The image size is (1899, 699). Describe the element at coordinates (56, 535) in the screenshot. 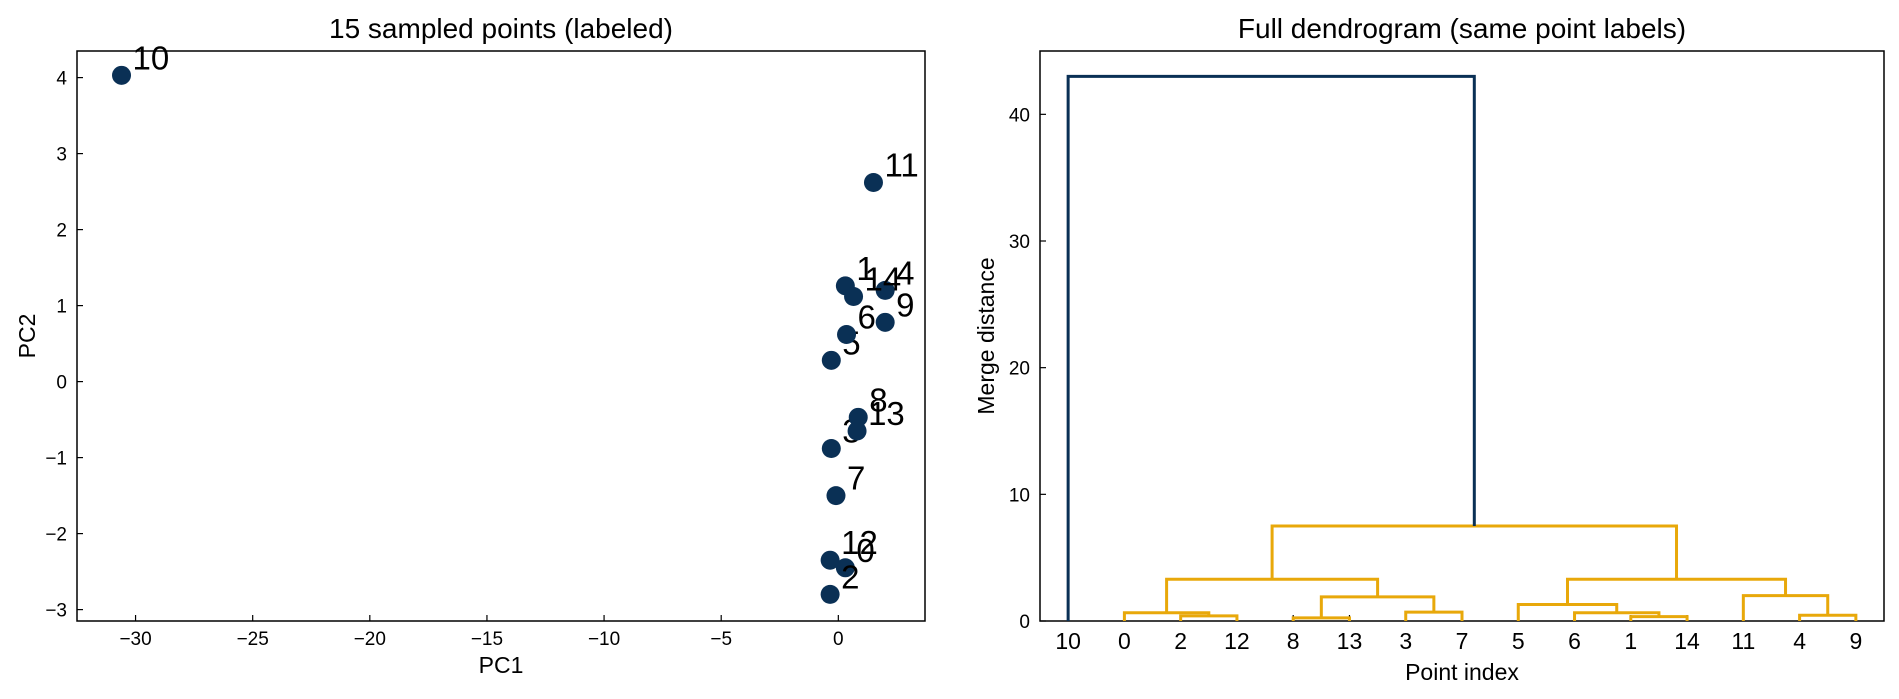

I see `scatter-y-tick-label: −2` at that location.